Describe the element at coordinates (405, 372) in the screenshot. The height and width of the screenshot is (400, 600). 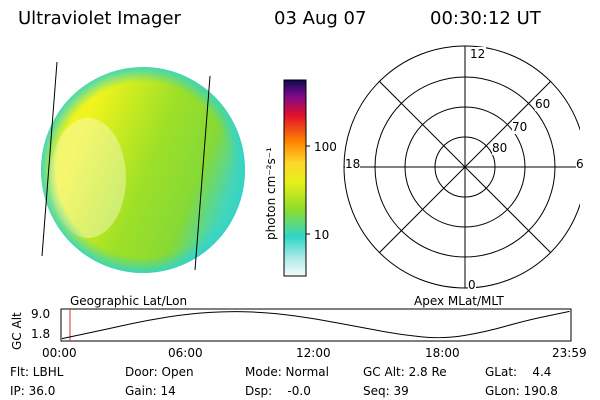
I see `status-gc-alt: GC Alt: 2.8 Re` at that location.